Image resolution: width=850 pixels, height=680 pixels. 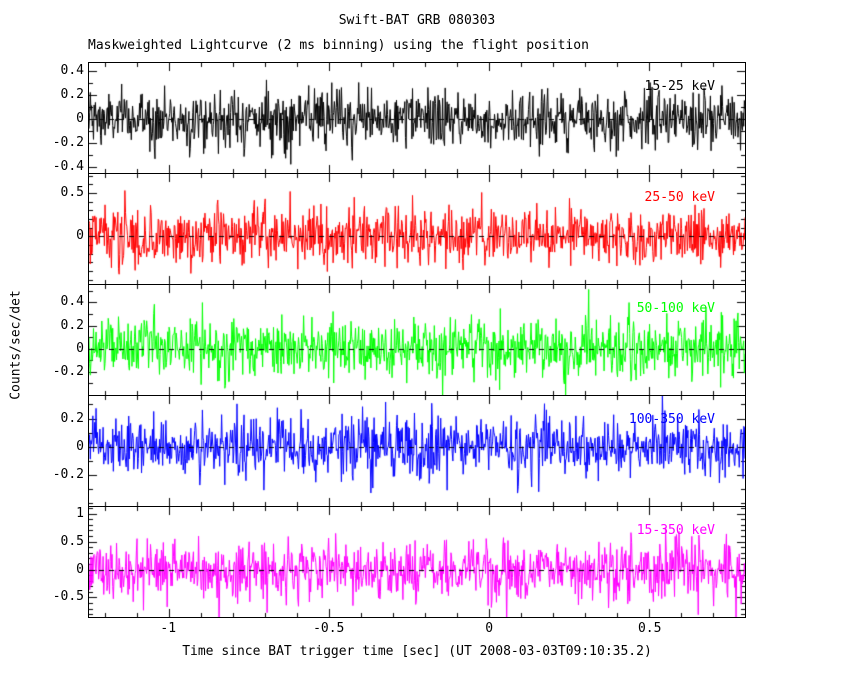 I want to click on band-label: 15-350 keV, so click(x=675, y=530).